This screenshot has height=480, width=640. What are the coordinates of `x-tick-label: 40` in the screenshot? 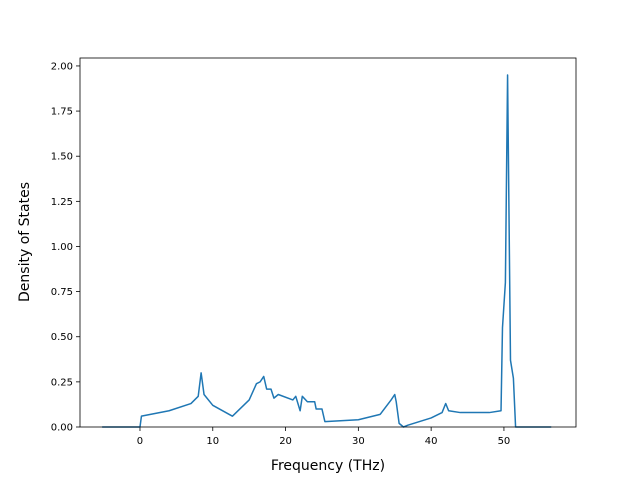 It's located at (431, 441).